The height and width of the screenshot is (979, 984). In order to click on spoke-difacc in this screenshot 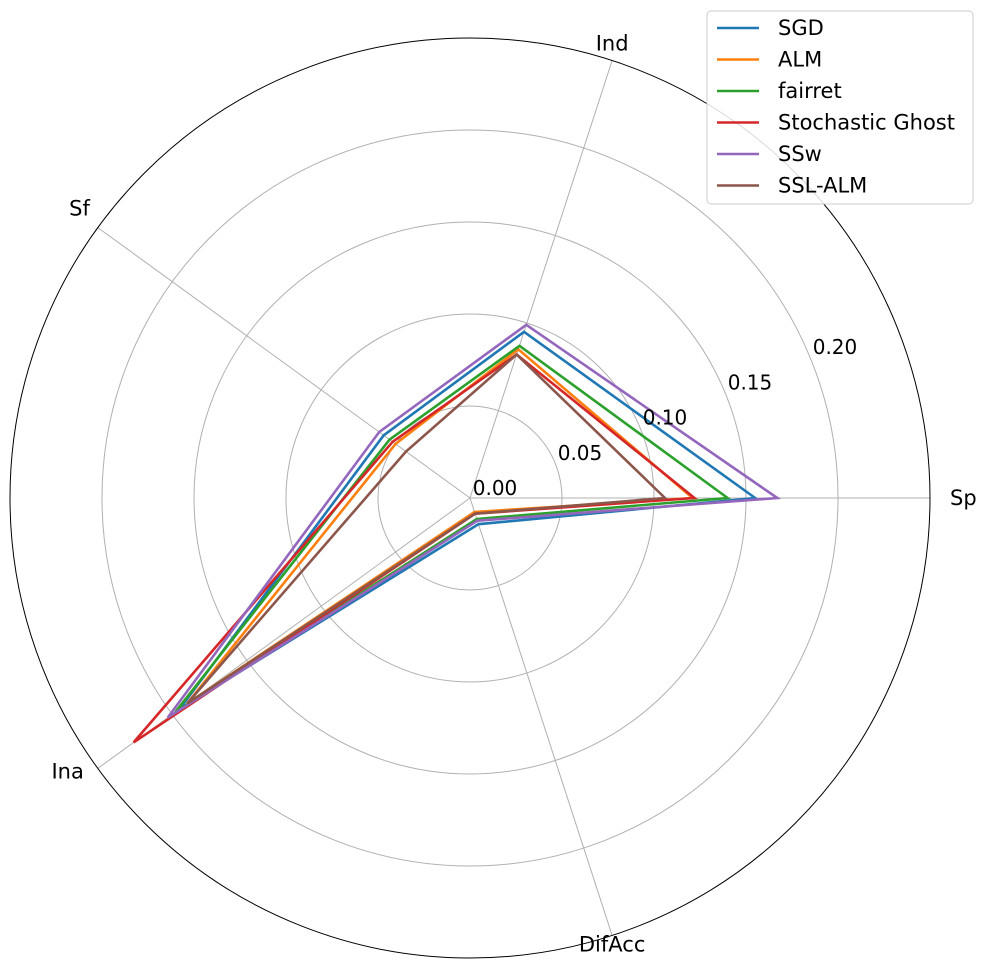, I will do `click(541, 716)`.